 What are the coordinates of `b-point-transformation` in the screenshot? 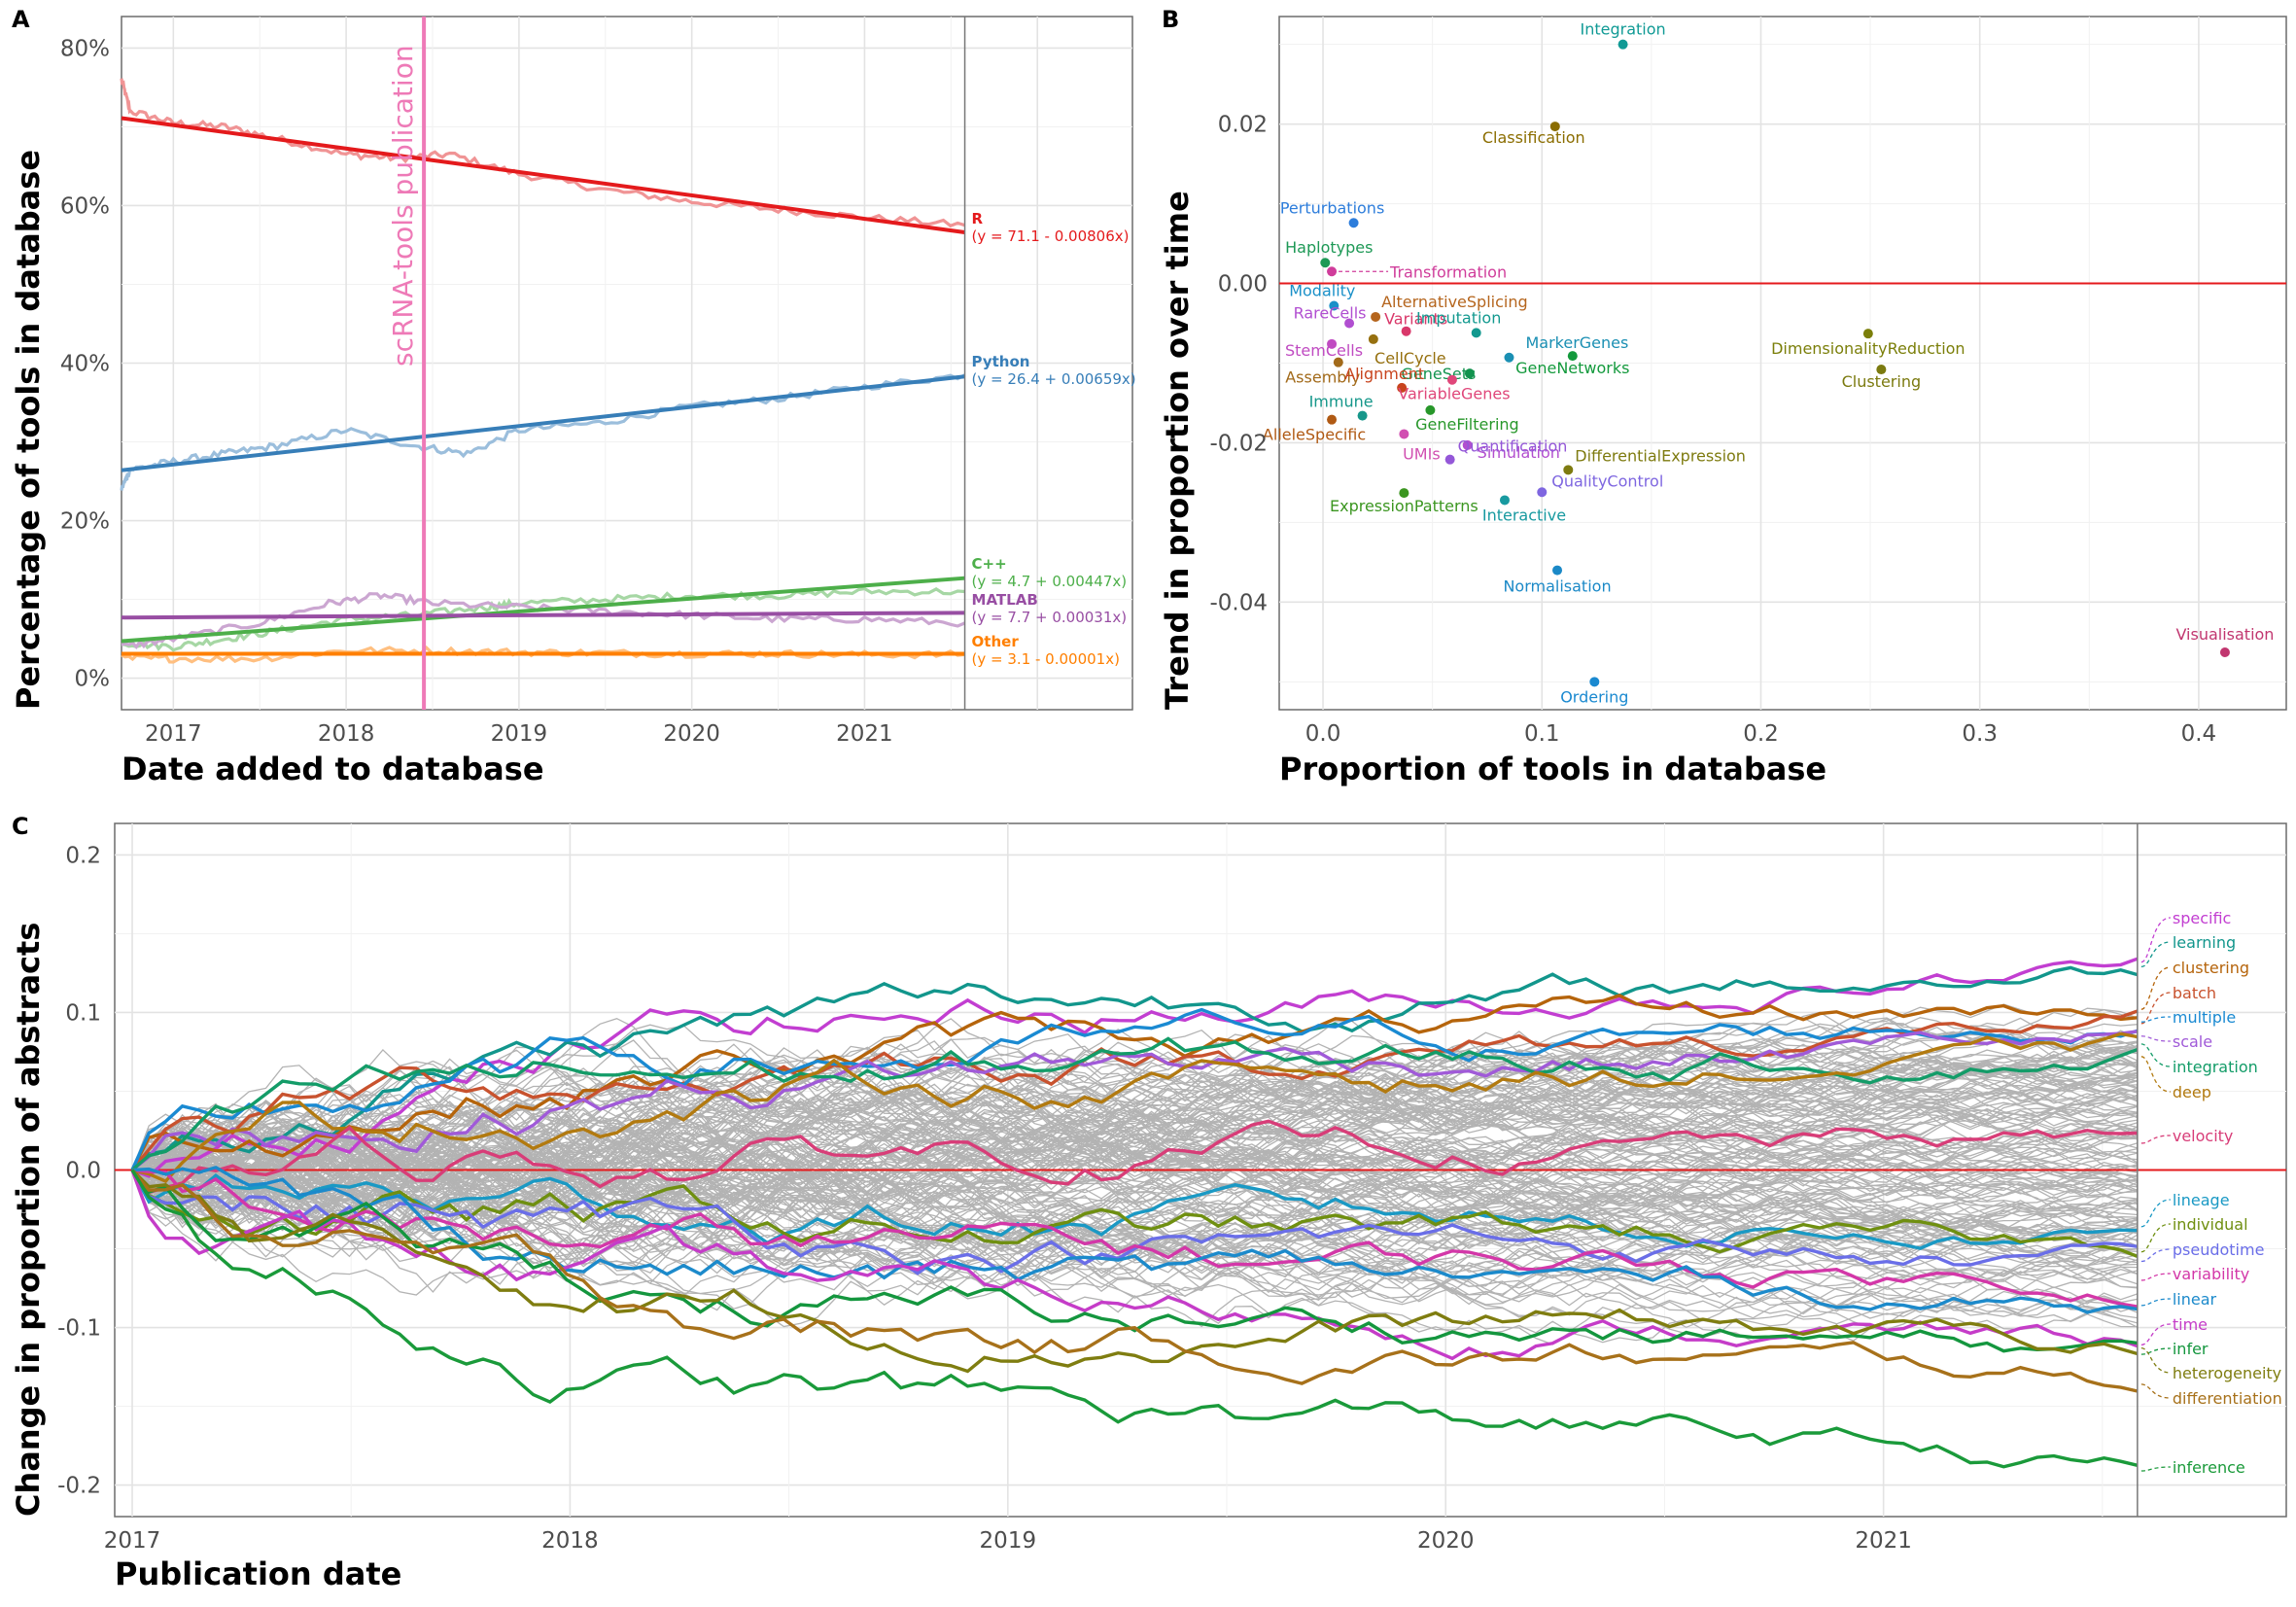 It's located at (1332, 271).